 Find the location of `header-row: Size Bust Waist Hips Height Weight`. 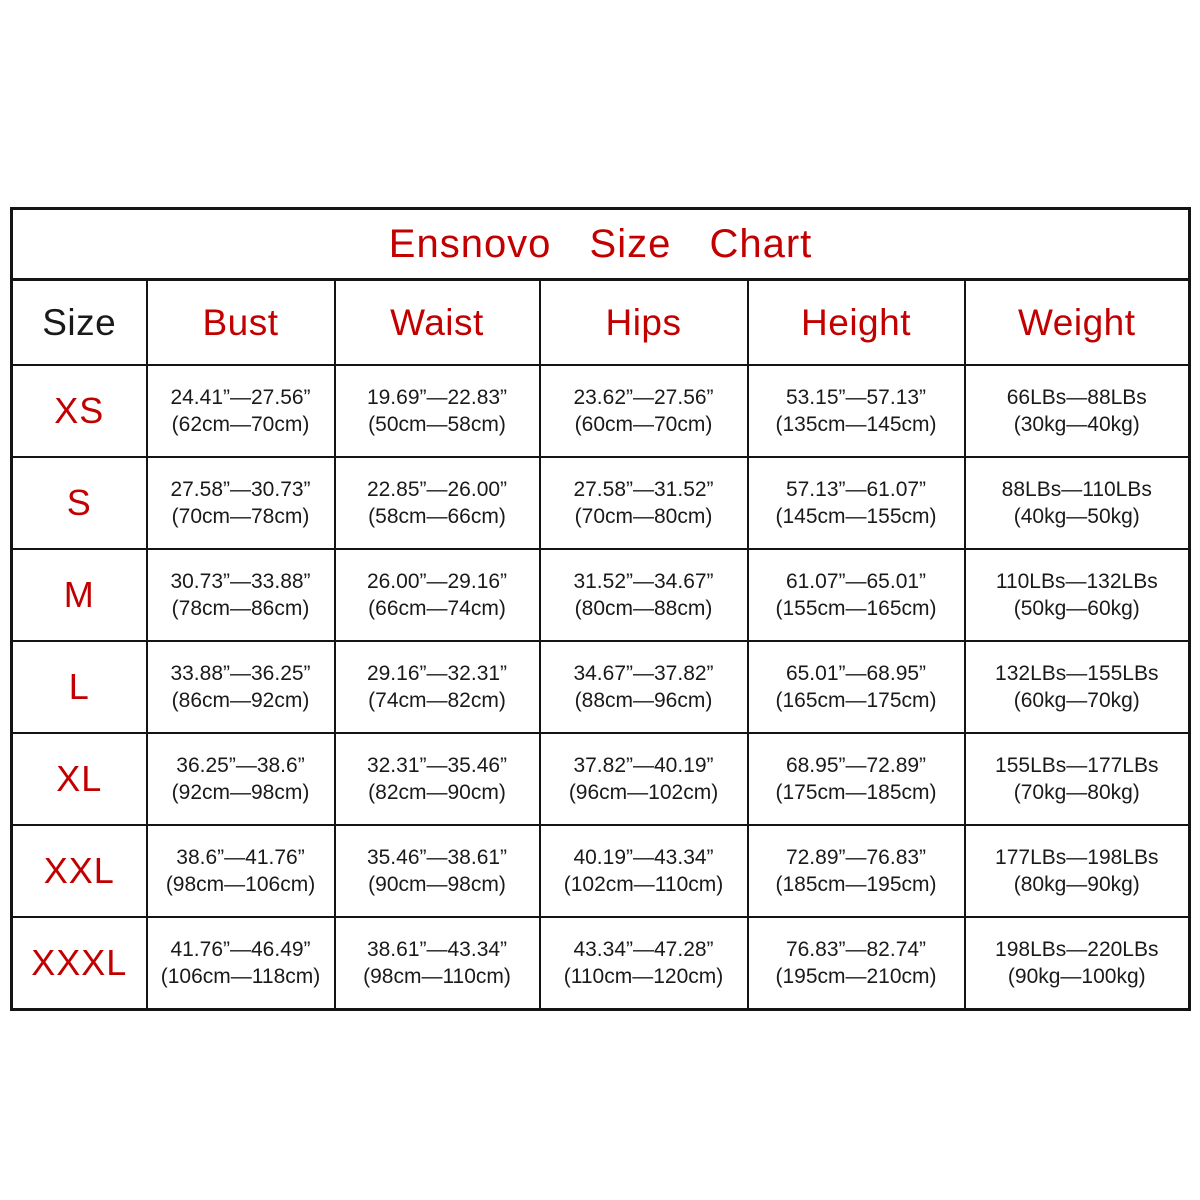

header-row: Size Bust Waist Hips Height Weight is located at coordinates (600, 322).